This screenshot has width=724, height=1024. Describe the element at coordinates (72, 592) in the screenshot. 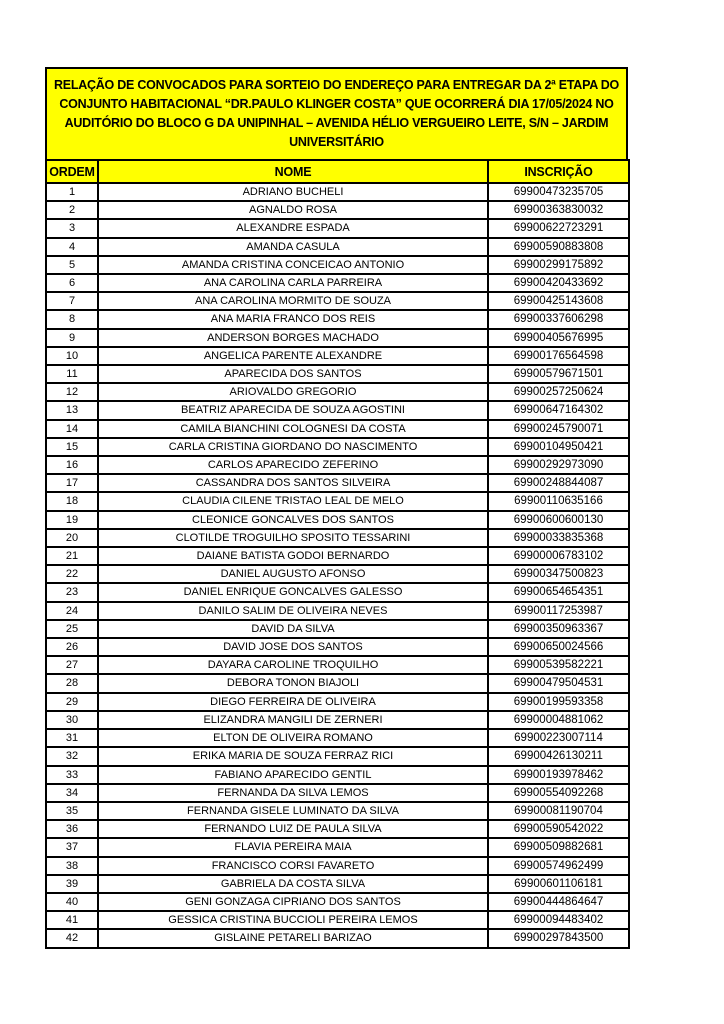

I see `ordem-cell: 23` at that location.